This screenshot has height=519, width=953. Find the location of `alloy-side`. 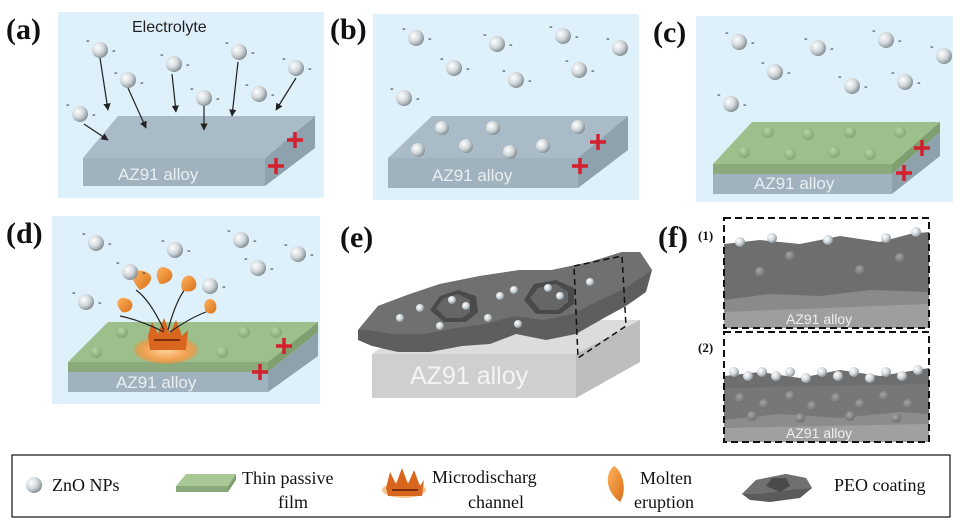

alloy-side is located at coordinates (293, 362).